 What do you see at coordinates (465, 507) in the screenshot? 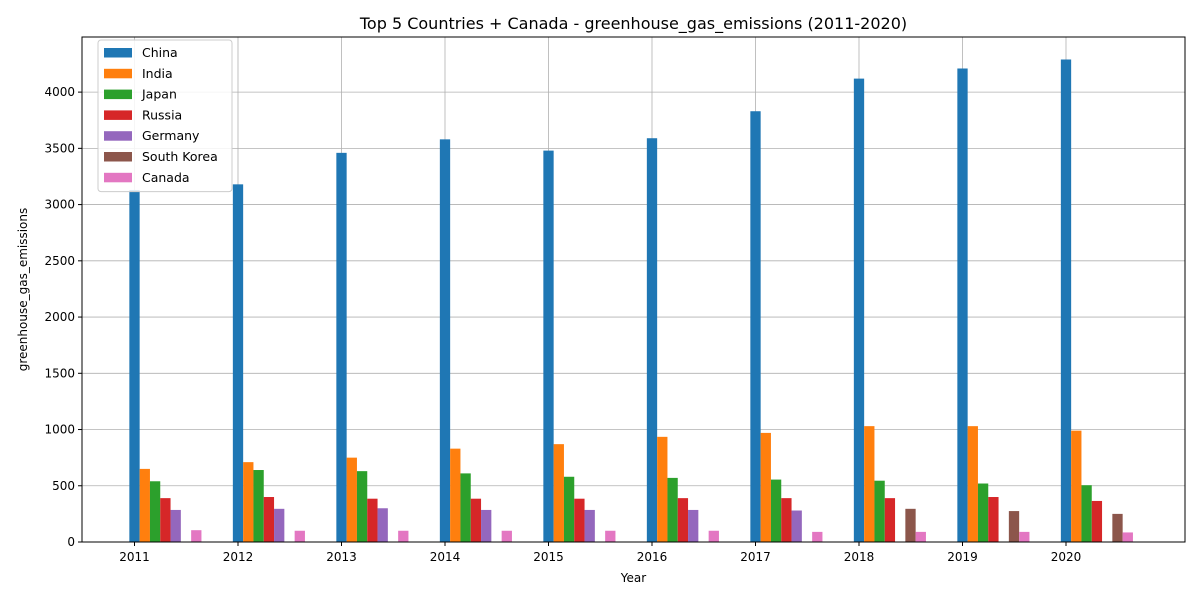
I see `bar-japan-2014` at bounding box center [465, 507].